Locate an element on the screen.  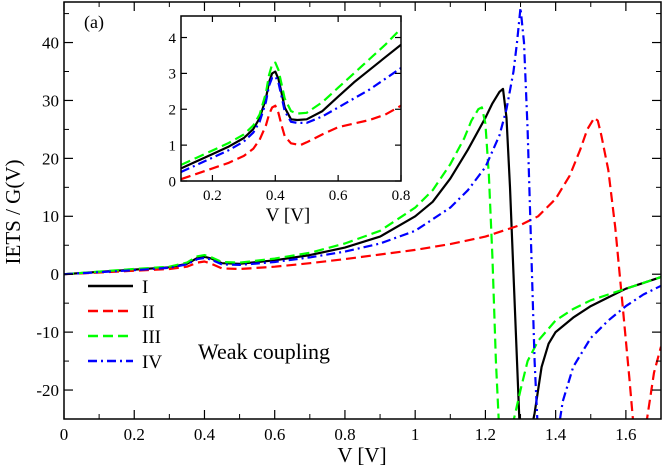
inset-x-tick-label: 0.4 is located at coordinates (275, 196).